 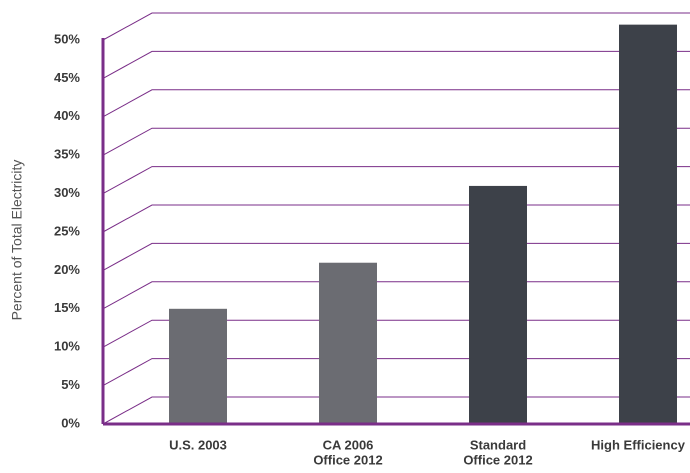 I want to click on x-tick-label: CA 2006, so click(x=348, y=444).